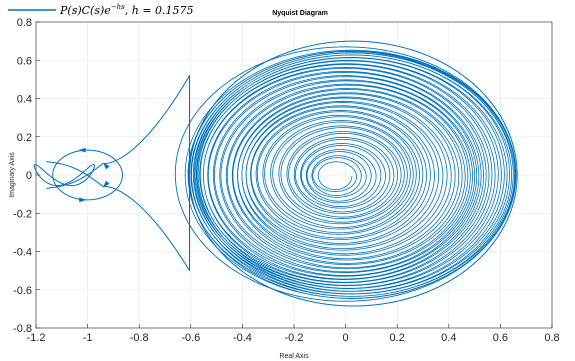 This screenshot has width=575, height=361. What do you see at coordinates (551, 338) in the screenshot?
I see `x-tick-label: 0.8` at bounding box center [551, 338].